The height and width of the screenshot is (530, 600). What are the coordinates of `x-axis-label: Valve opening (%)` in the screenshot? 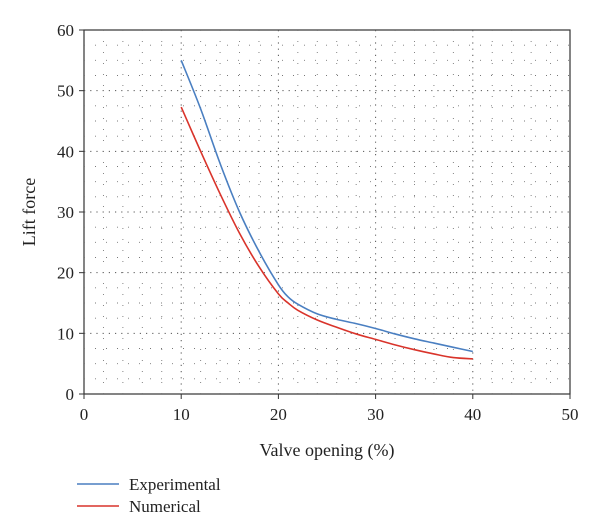 It's located at (327, 450).